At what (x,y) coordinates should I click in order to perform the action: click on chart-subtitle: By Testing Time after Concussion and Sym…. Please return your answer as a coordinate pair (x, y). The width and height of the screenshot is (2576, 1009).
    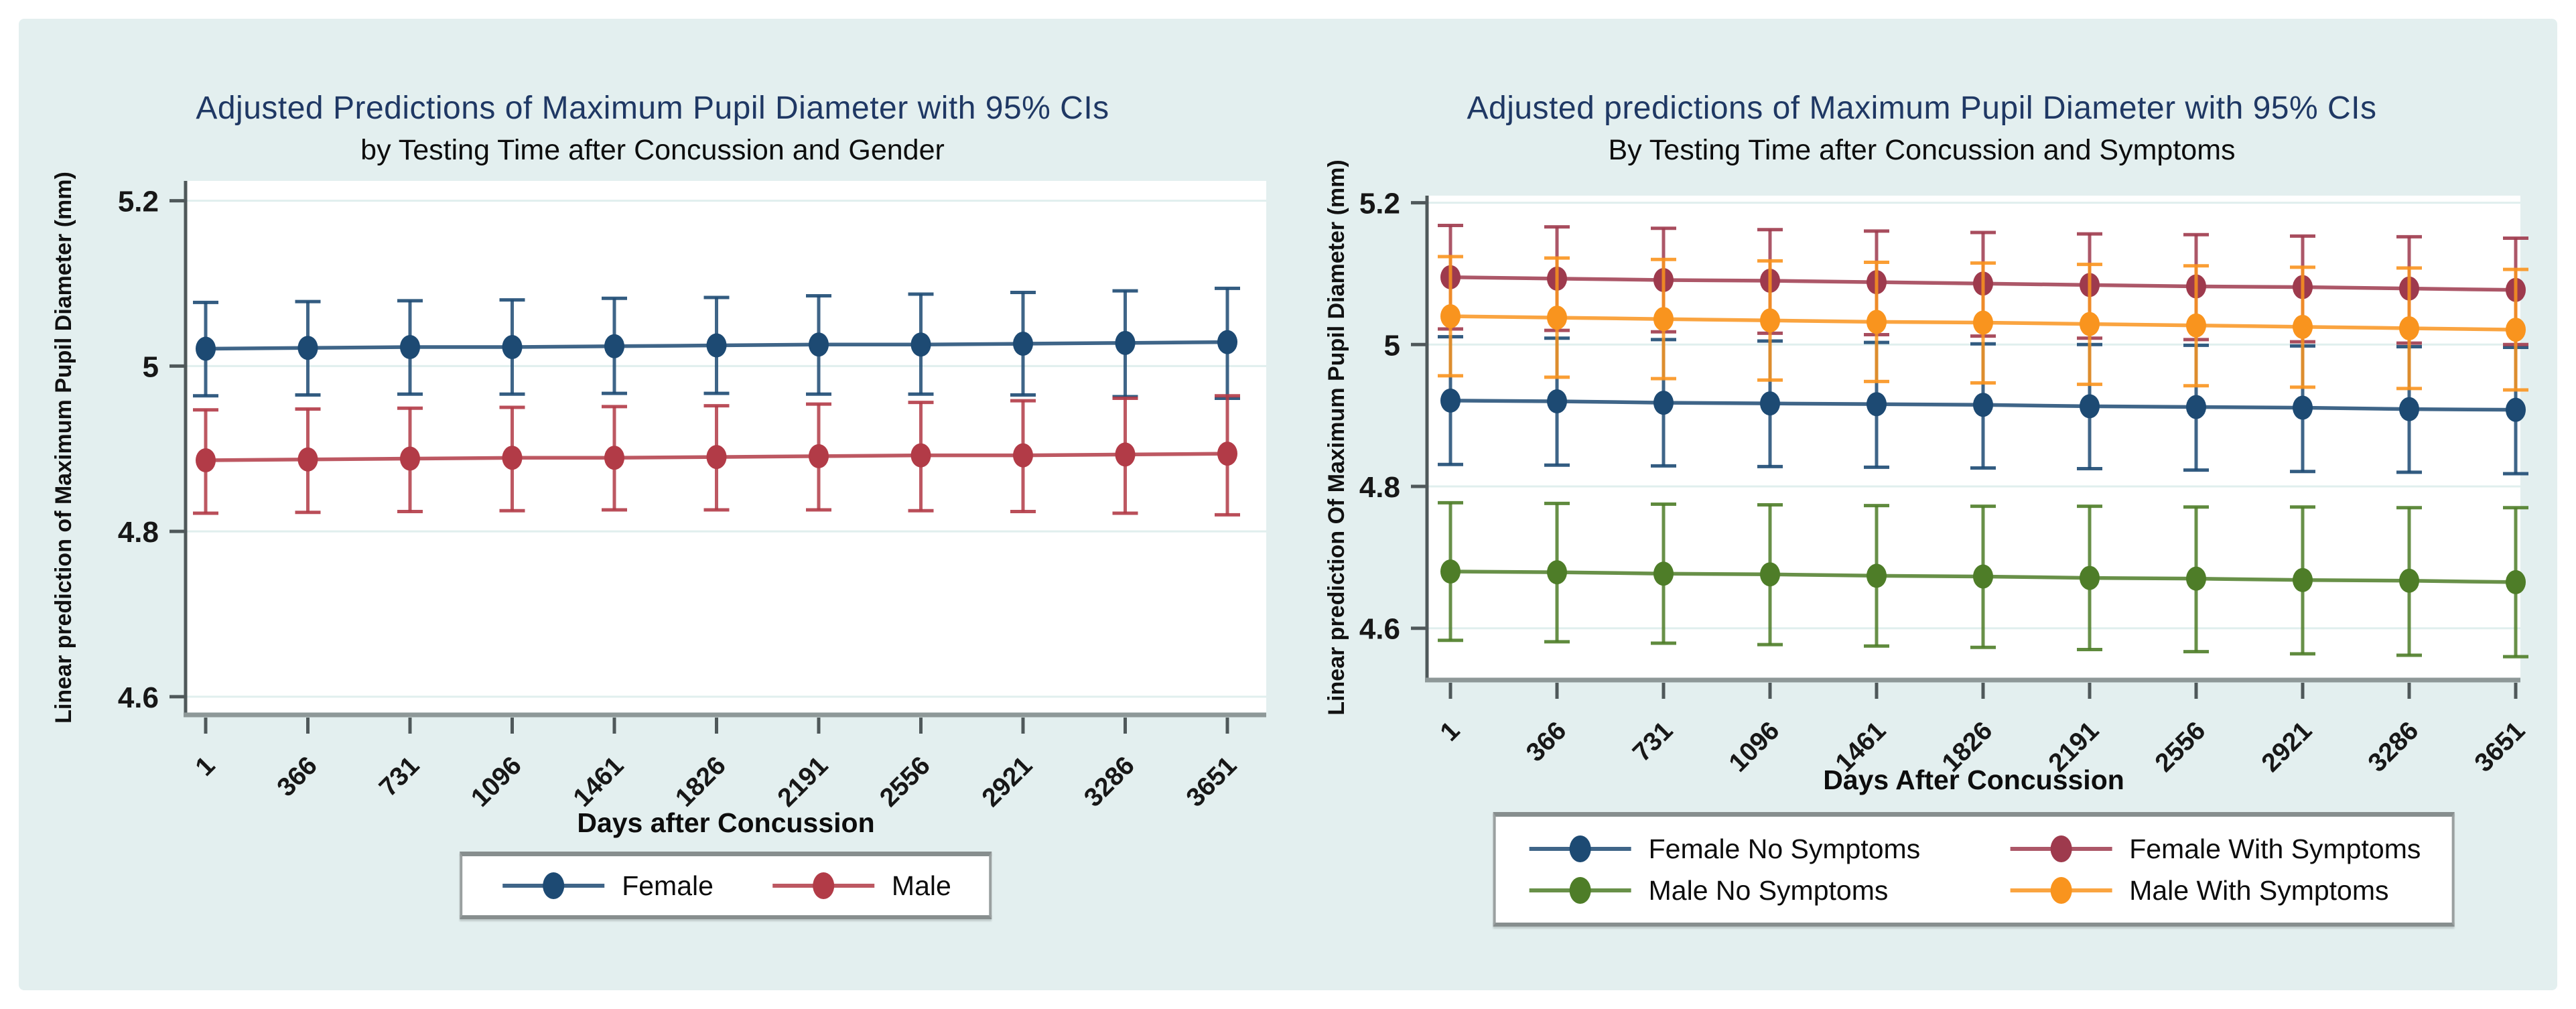
    Looking at the image, I should click on (1922, 150).